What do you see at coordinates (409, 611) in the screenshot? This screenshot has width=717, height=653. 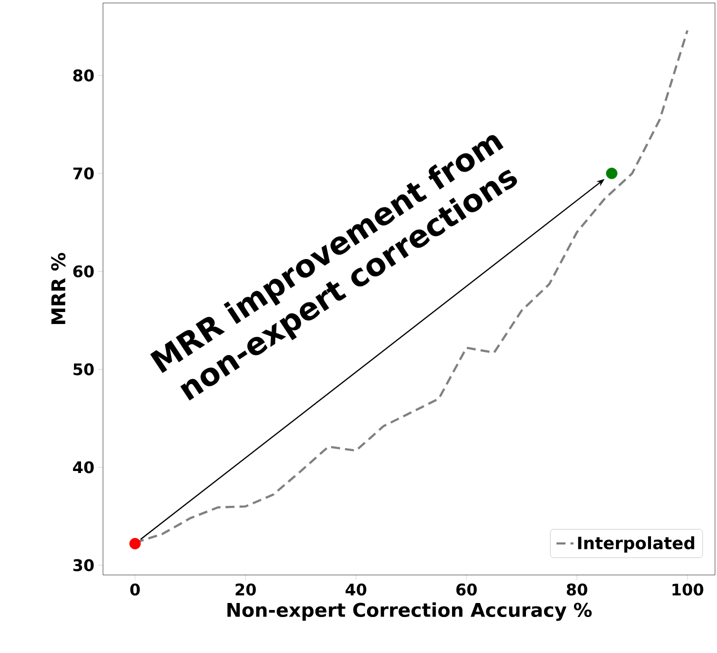 I see `x-axis-title: Non-expert Correction Accuracy %` at bounding box center [409, 611].